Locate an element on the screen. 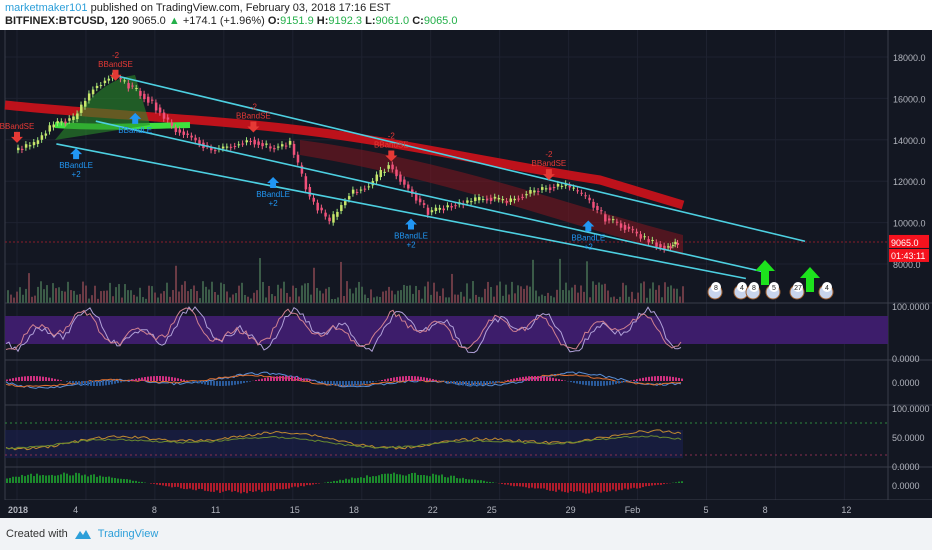  signal-count: +2 is located at coordinates (274, 203).